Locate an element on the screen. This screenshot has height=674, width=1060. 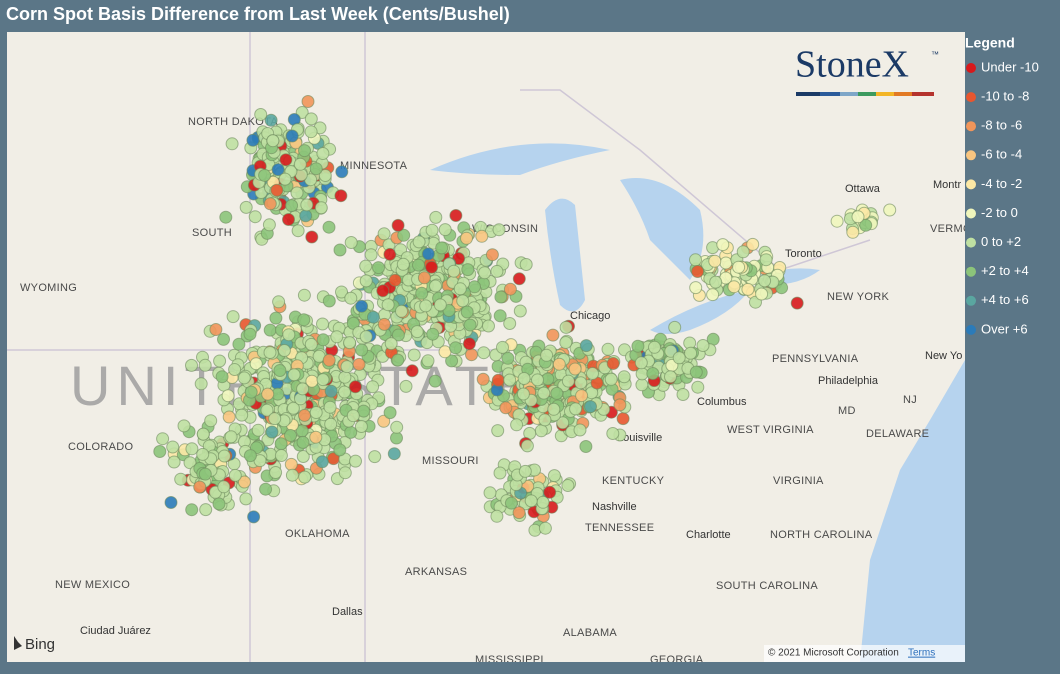
attribution-bg is located at coordinates (864, 653).